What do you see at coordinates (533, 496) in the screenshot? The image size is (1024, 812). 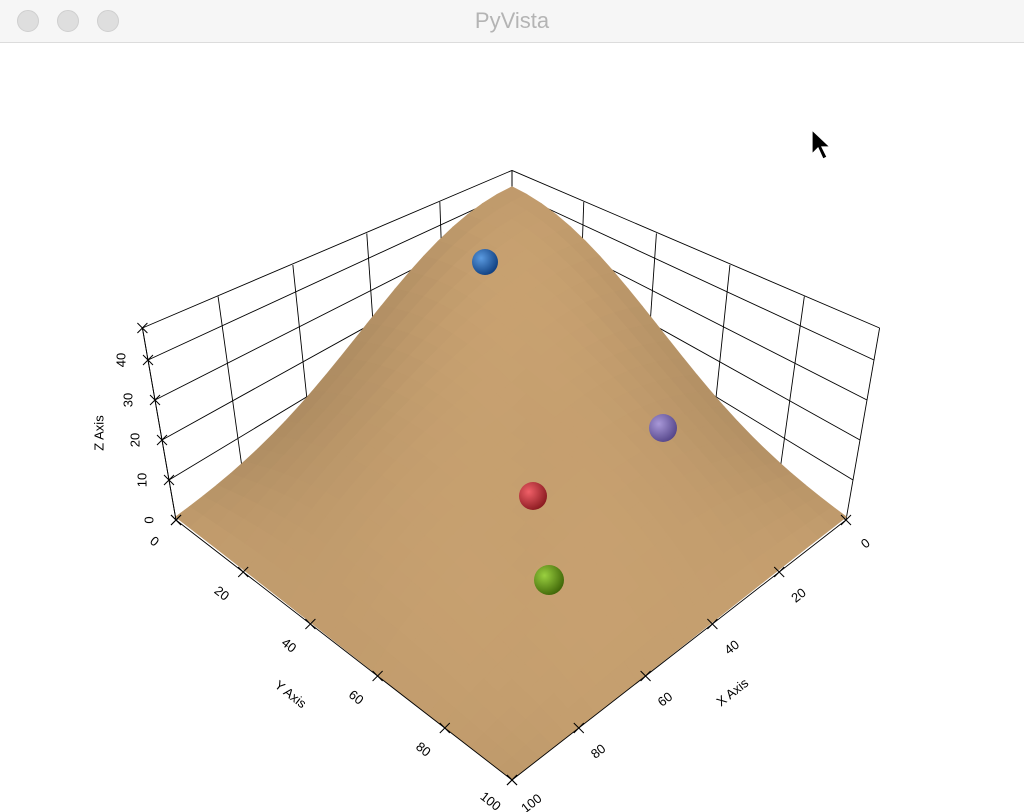 I see `sphere-point-red` at bounding box center [533, 496].